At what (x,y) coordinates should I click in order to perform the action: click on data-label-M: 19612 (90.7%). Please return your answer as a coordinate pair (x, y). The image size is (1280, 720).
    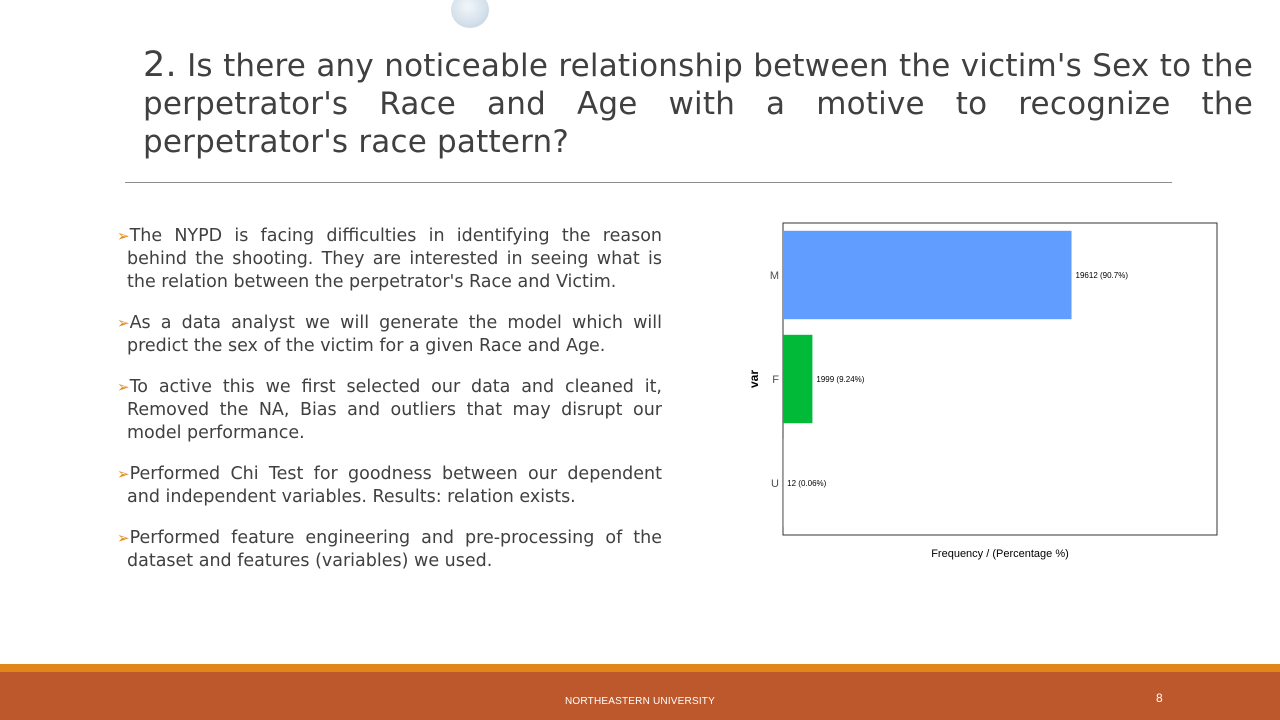
    Looking at the image, I should click on (1102, 275).